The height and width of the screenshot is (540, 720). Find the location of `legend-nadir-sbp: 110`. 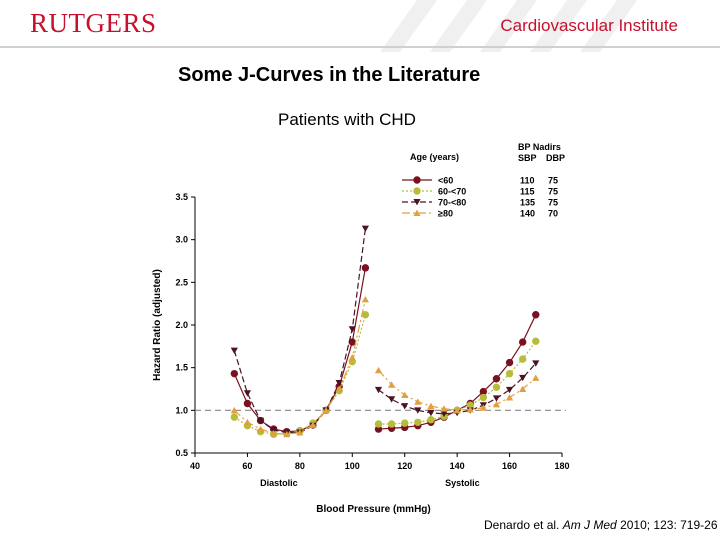

legend-nadir-sbp: 110 is located at coordinates (527, 181).